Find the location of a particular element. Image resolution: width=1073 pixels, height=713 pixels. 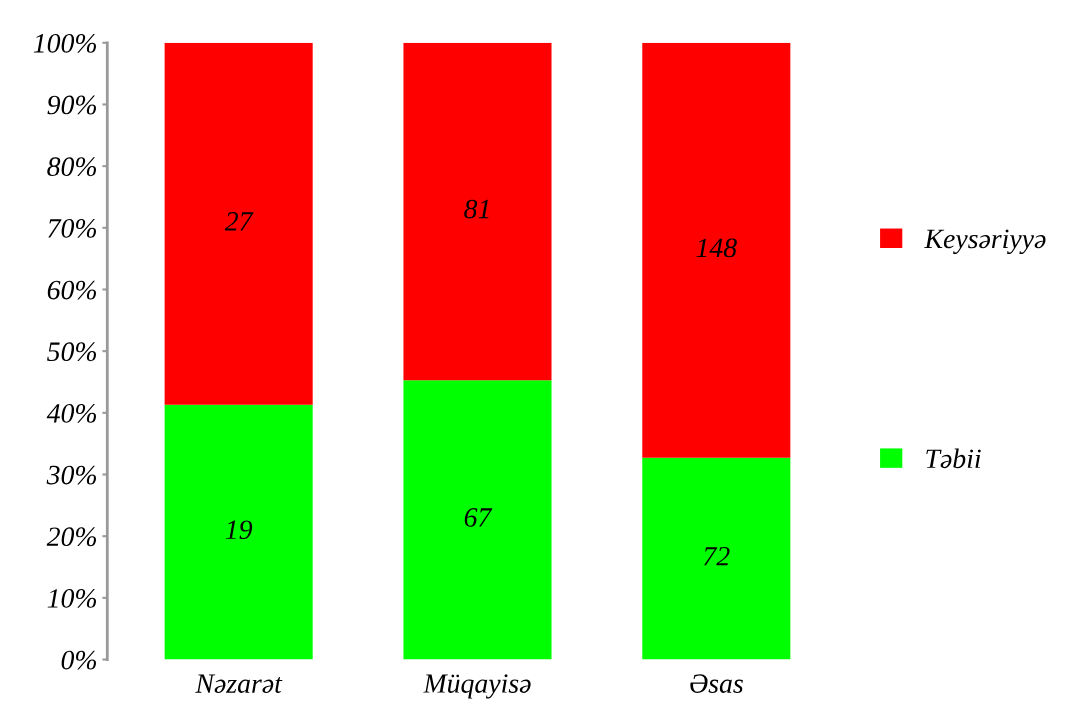

annotation: 67 is located at coordinates (478, 517).